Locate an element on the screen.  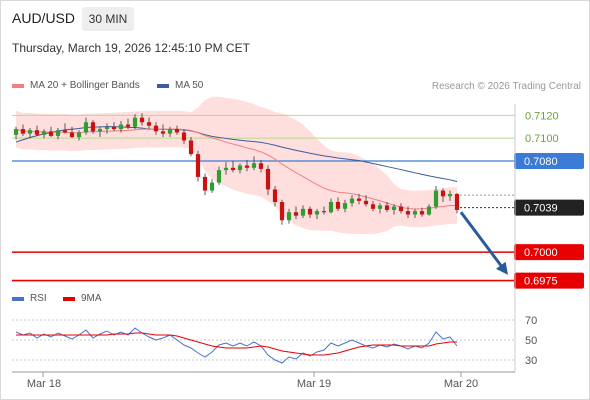
level-tag-label-3: 0.7000 is located at coordinates (541, 253).